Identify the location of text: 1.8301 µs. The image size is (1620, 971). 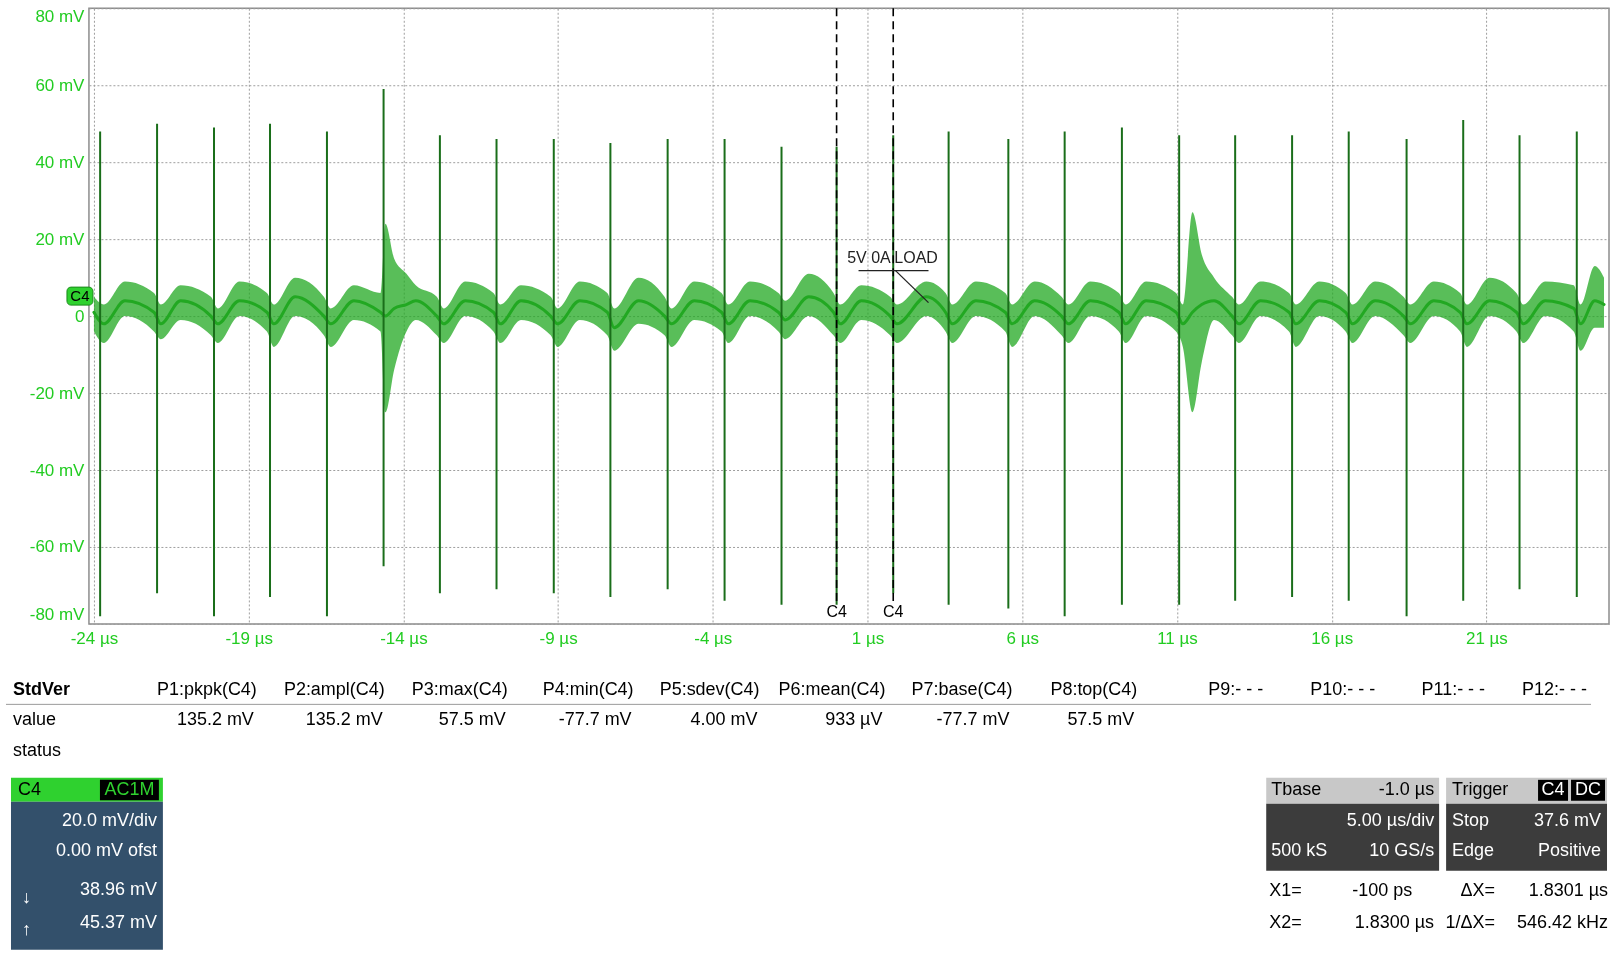
(1568, 890).